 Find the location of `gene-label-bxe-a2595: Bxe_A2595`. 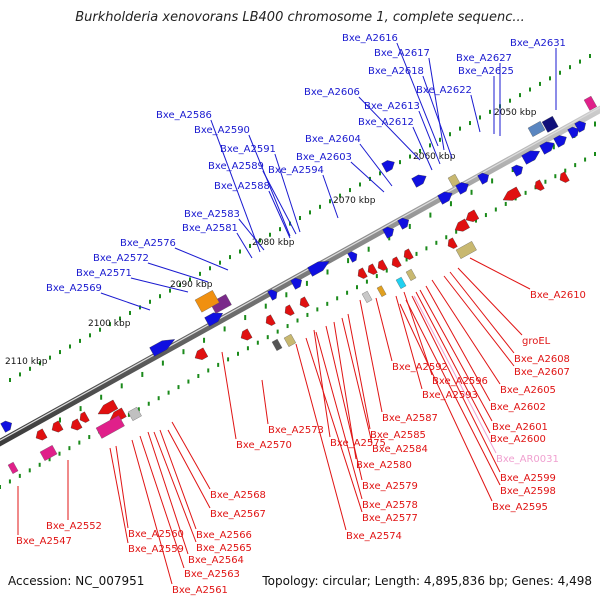

gene-label-bxe-a2595: Bxe_A2595 is located at coordinates (520, 507).